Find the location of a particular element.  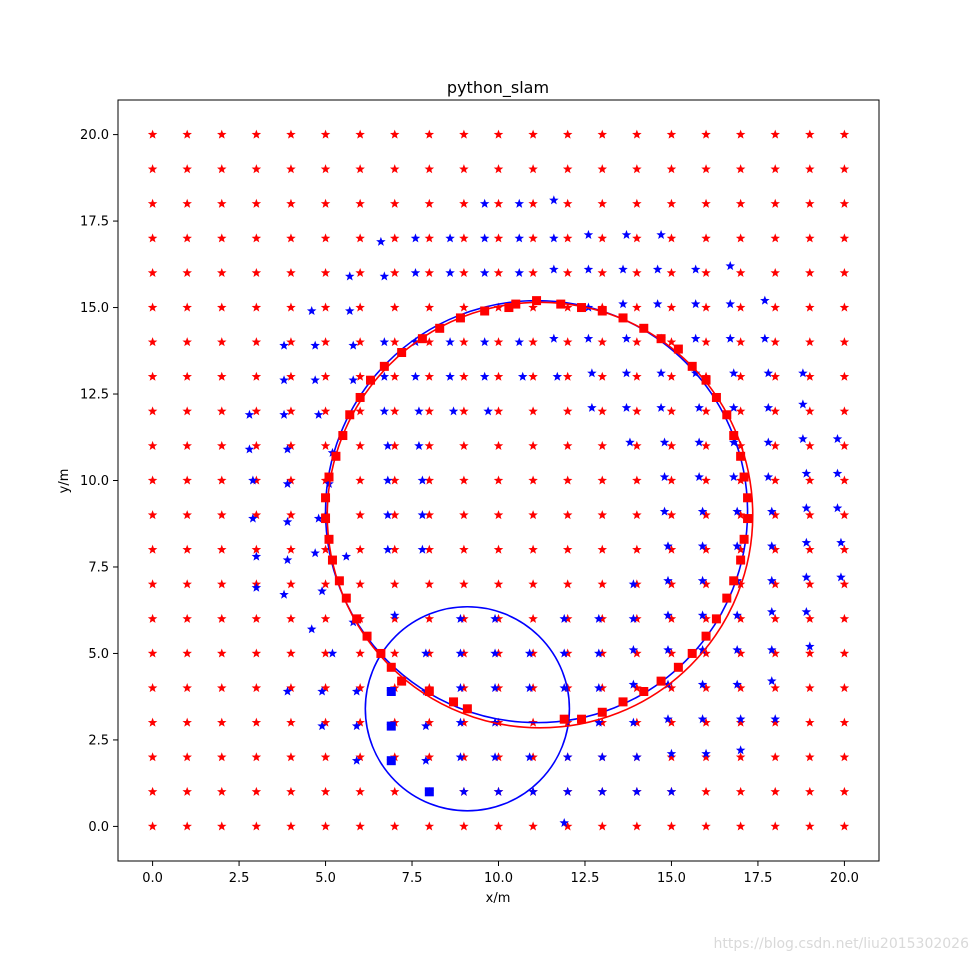

x-tick-label: 12.5 is located at coordinates (585, 878).